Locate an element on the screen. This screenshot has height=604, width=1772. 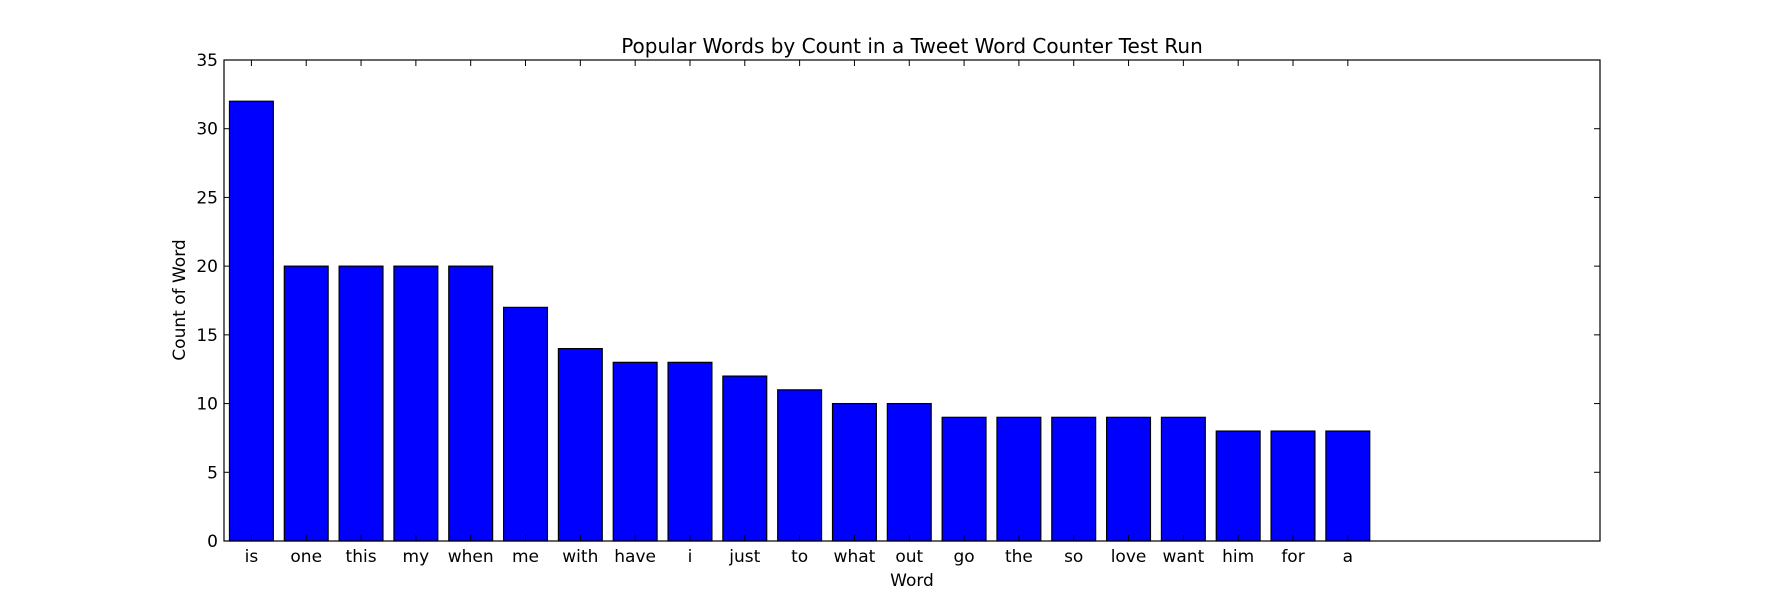
bar-for is located at coordinates (1293, 486).